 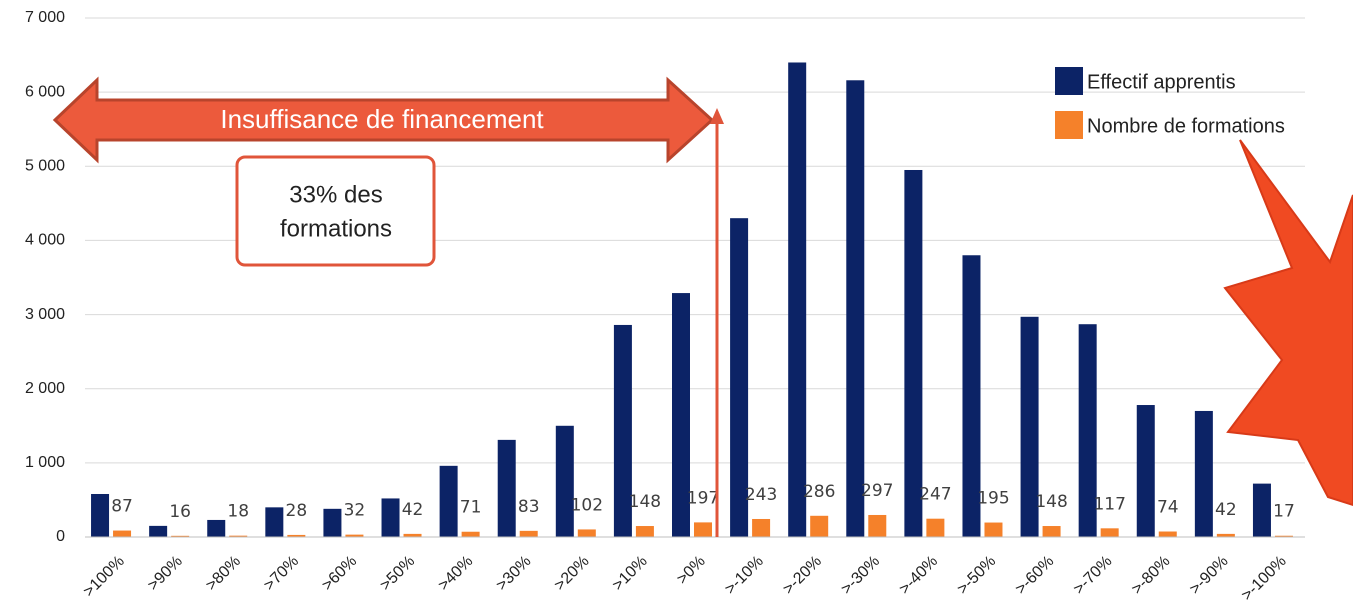 What do you see at coordinates (45, 166) in the screenshot?
I see `y-tick-label: 5 000` at bounding box center [45, 166].